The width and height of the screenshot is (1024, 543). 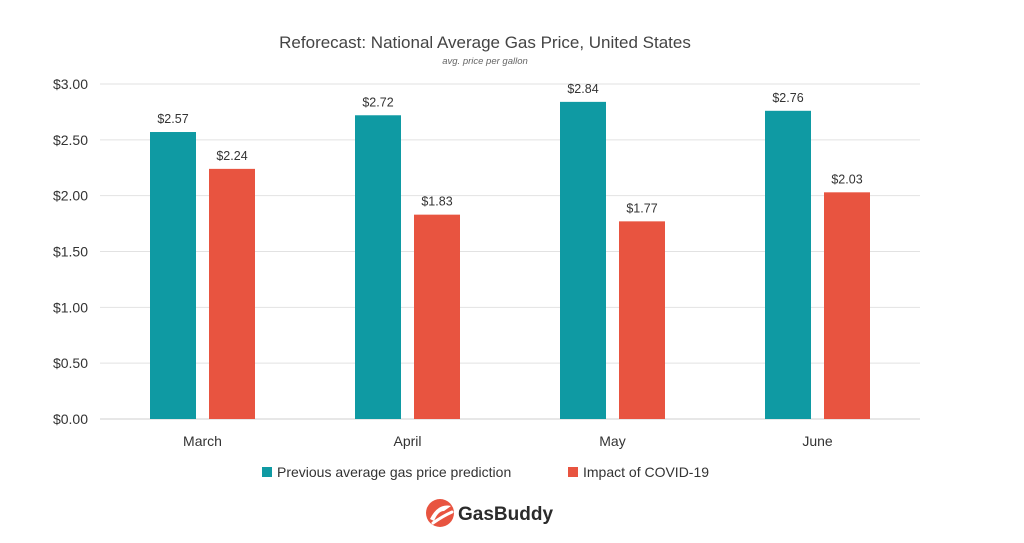 I want to click on y-axis-tick-labels: $0.00 $0.50 $1.00 $1.50 $2.00 $2.50 $3.00, so click(x=70, y=251).